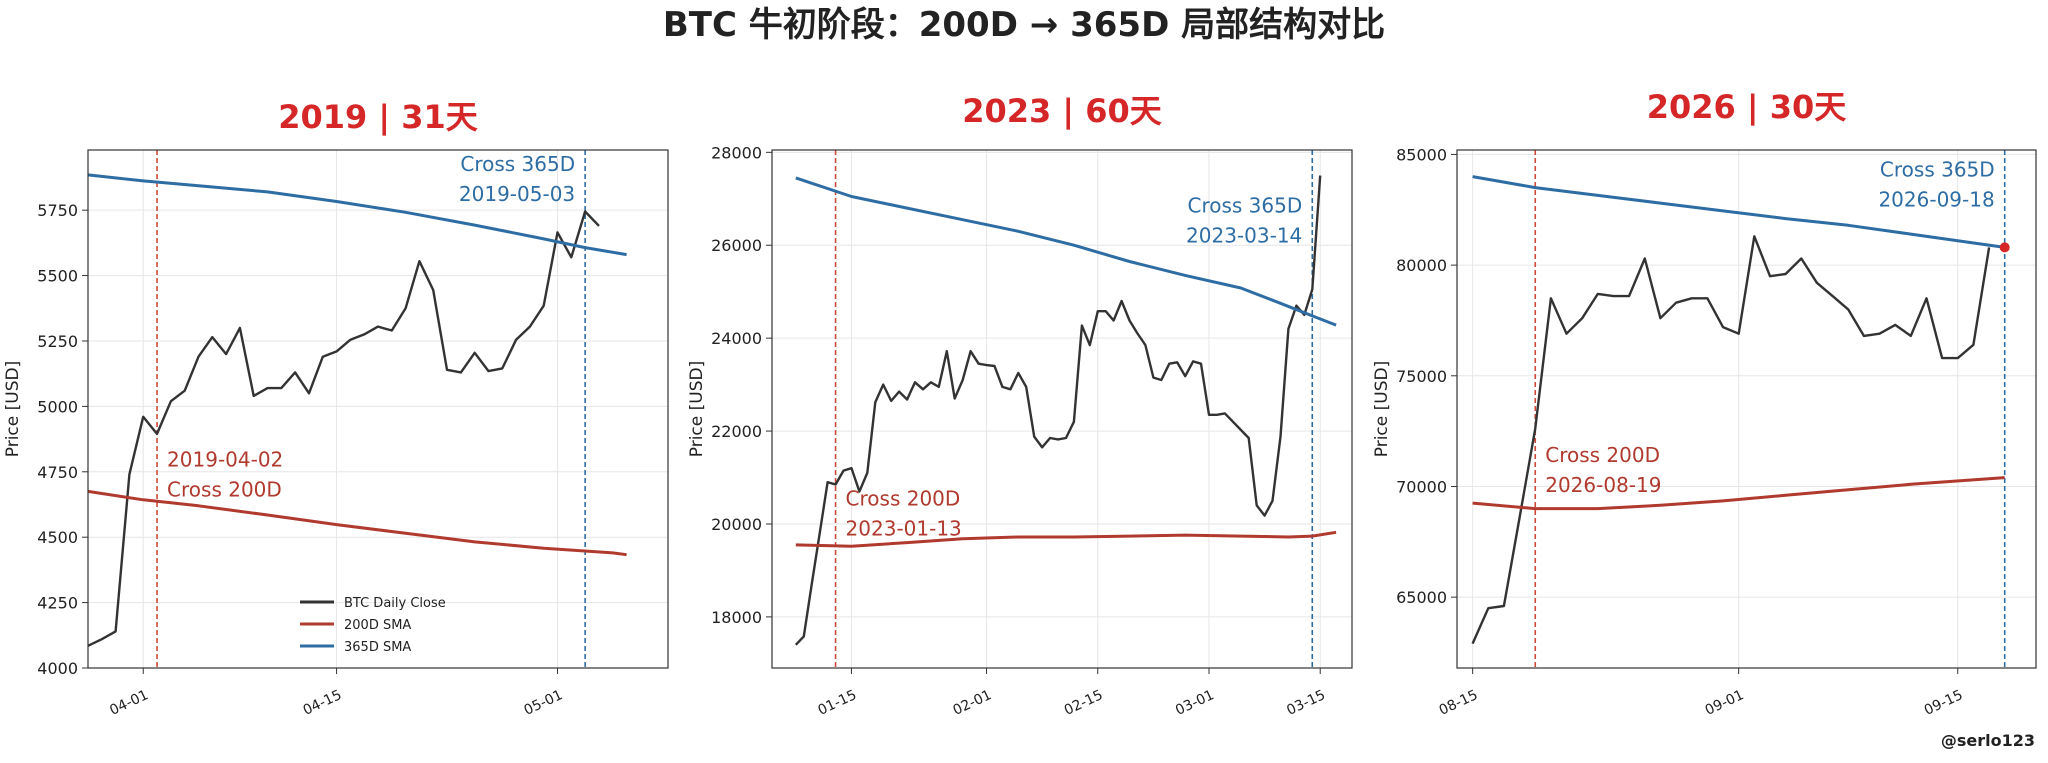  What do you see at coordinates (1062, 111) in the screenshot?
I see `panel-title: 2023 | 60天` at bounding box center [1062, 111].